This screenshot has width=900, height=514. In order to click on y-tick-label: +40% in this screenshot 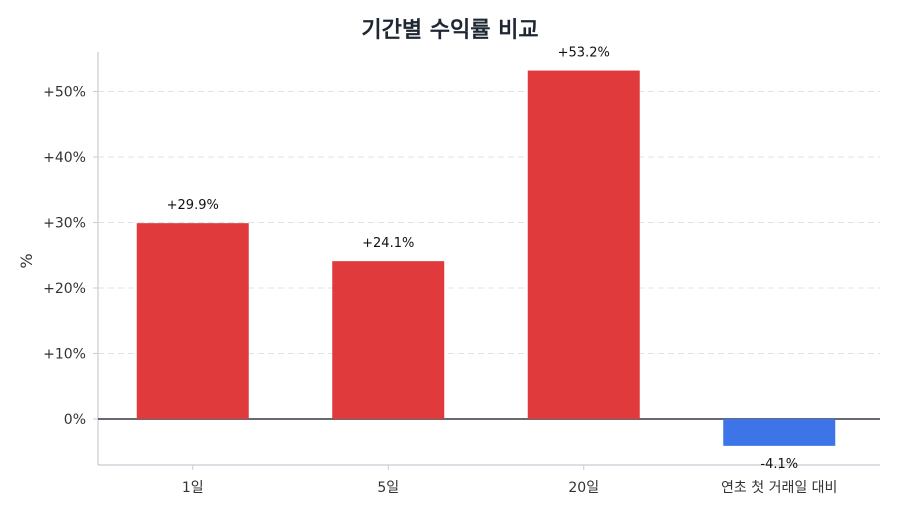, I will do `click(64, 158)`.